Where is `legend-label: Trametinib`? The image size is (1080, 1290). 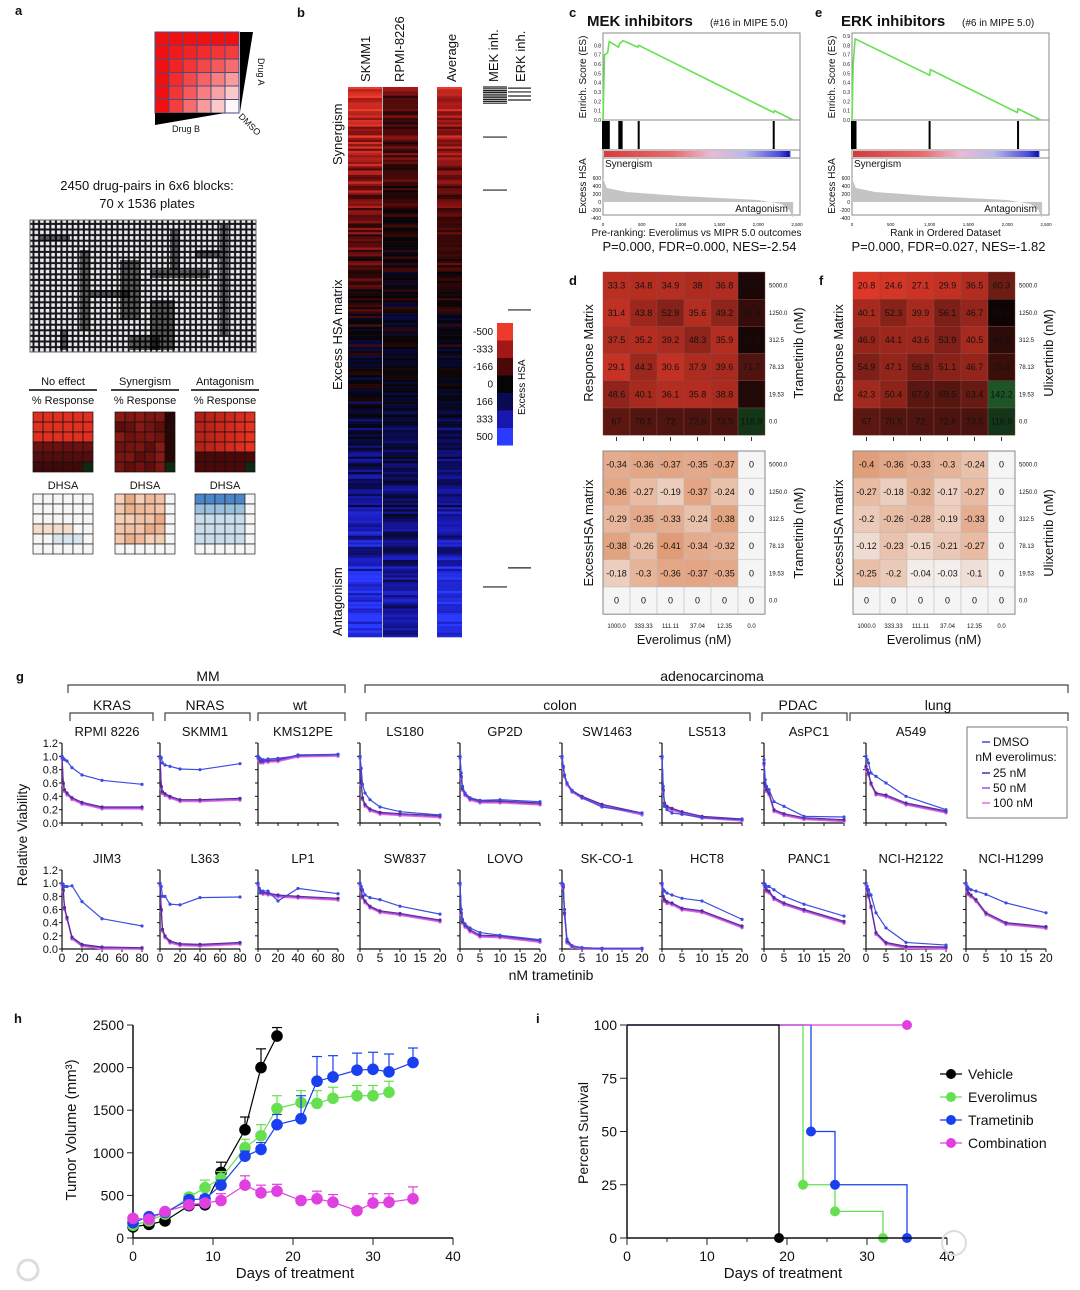 legend-label: Trametinib is located at coordinates (1001, 1120).